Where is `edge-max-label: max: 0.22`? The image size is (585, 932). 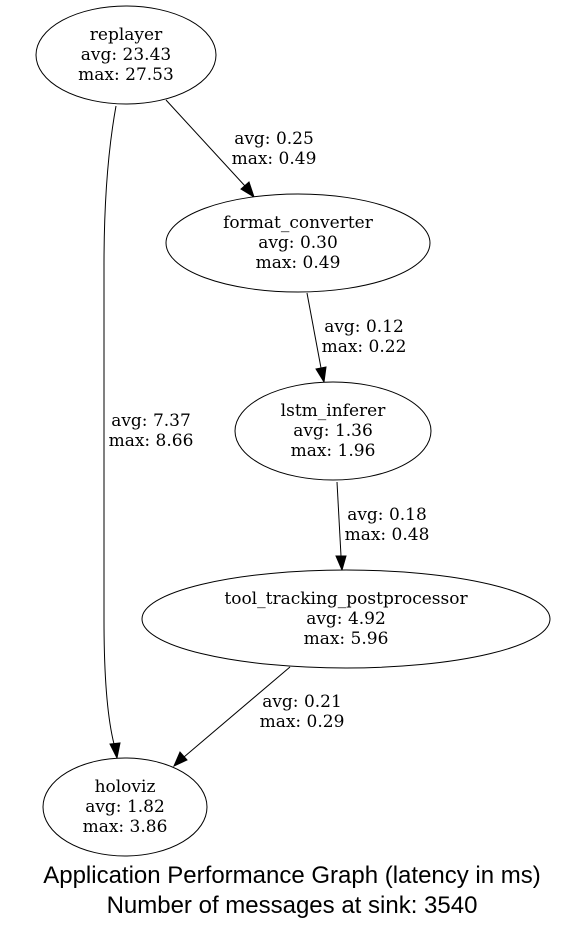 edge-max-label: max: 0.22 is located at coordinates (364, 347).